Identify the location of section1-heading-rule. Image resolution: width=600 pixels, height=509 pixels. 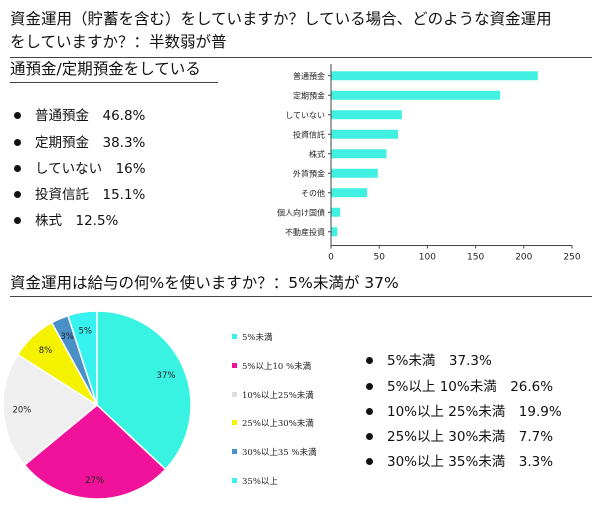
(301, 57).